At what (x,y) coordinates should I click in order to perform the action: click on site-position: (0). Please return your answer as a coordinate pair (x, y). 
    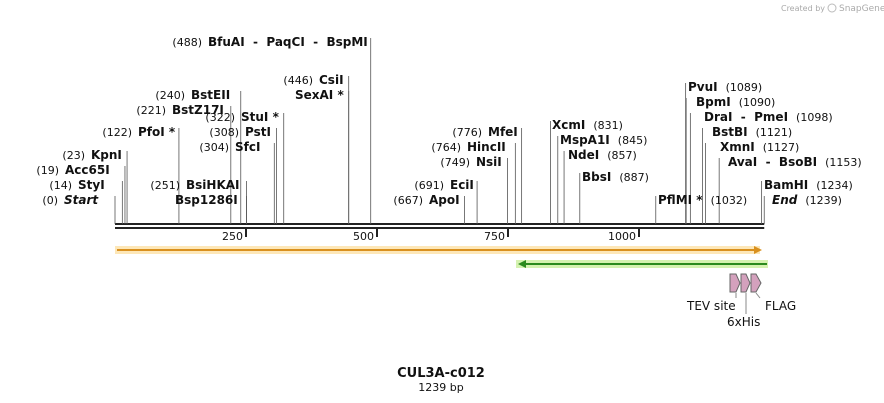
    Looking at the image, I should click on (50, 200).